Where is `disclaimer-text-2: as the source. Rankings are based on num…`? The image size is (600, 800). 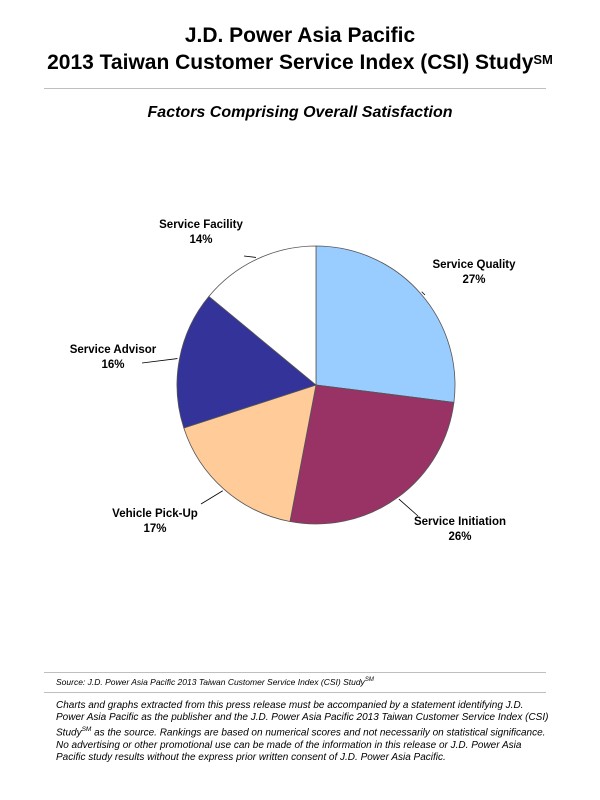 disclaimer-text-2: as the source. Rankings are based on num… is located at coordinates (301, 745).